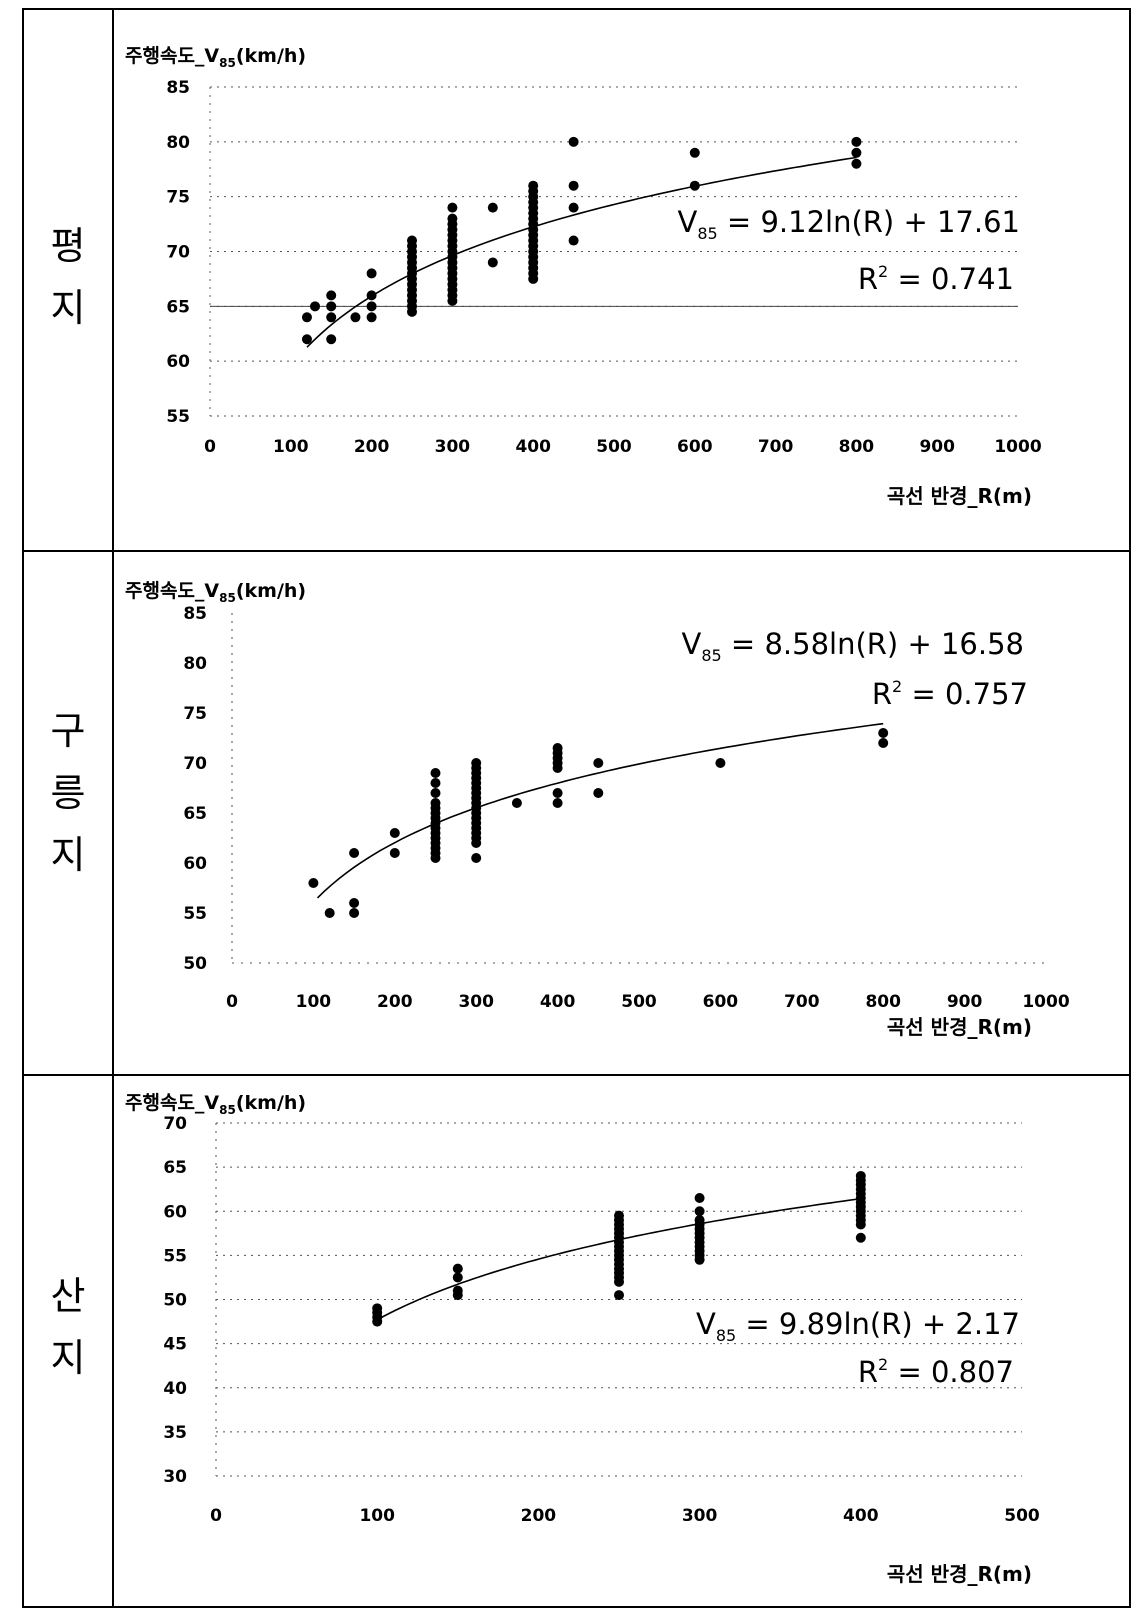 The image size is (1141, 1620). I want to click on terrain-char: 평, so click(68, 246).